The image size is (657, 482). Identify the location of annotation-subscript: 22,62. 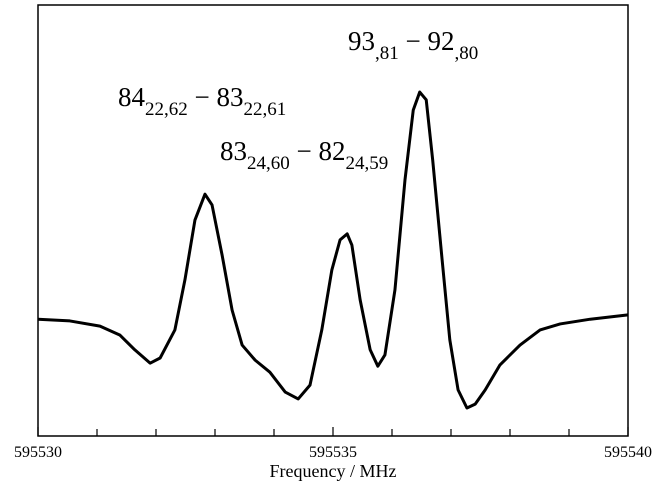
(166, 109).